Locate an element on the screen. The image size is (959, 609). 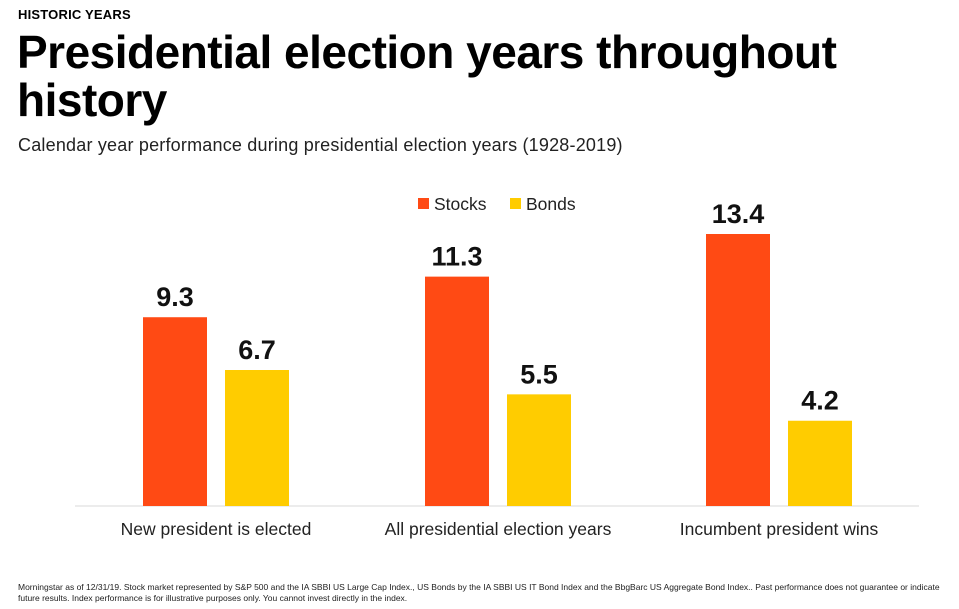
legend-label-stocks: Stocks is located at coordinates (460, 204).